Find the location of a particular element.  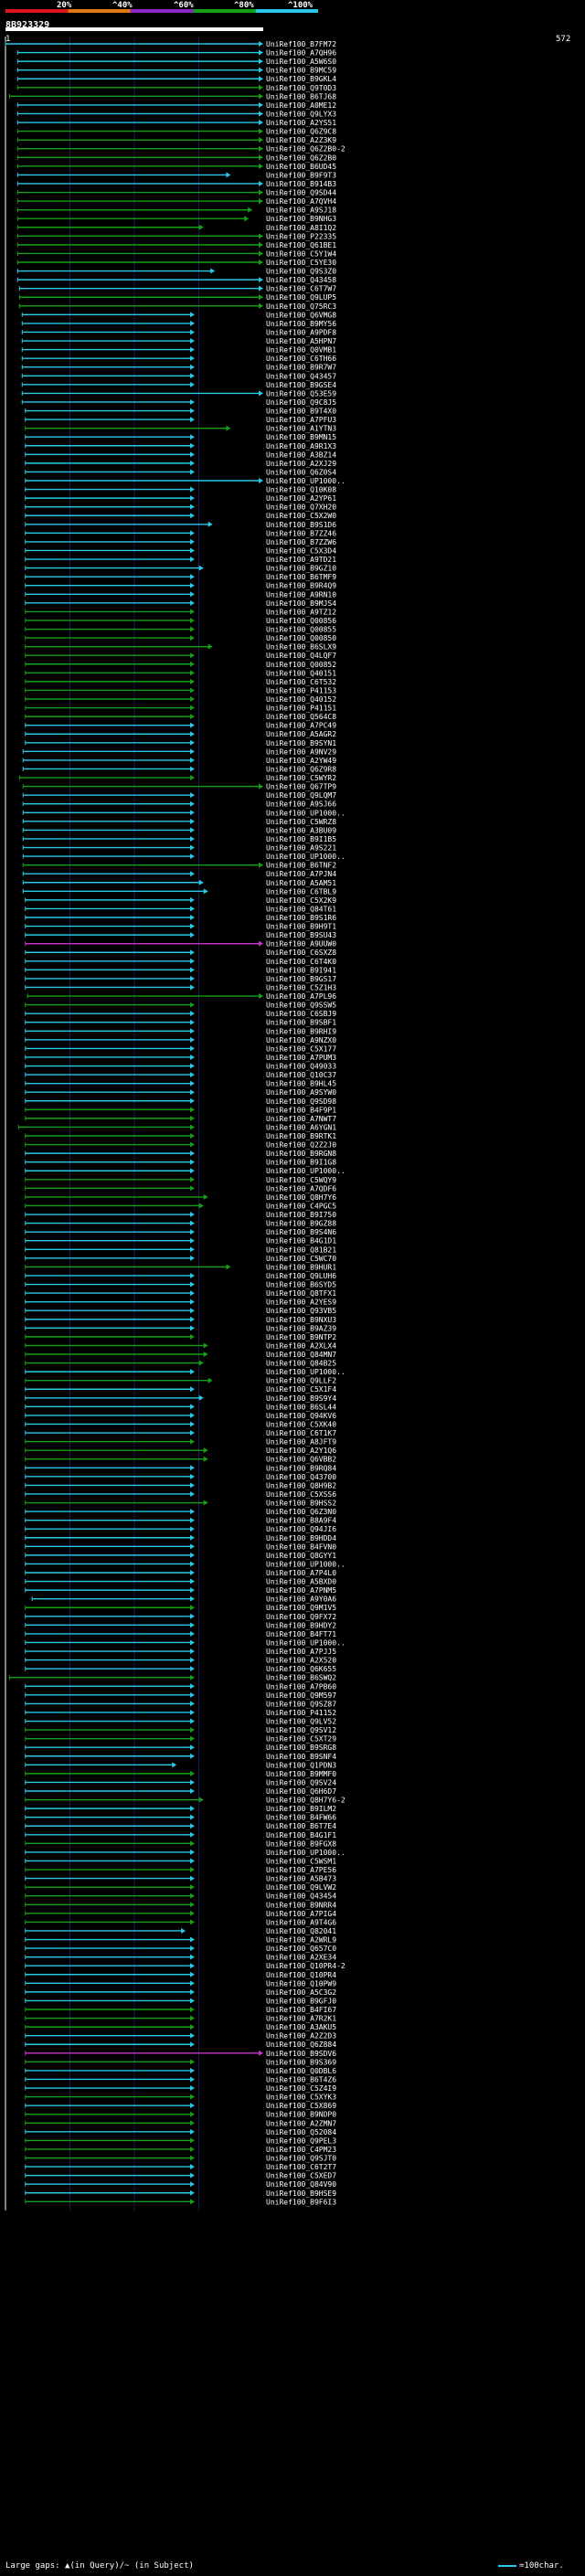

hit-label: UniRef100_C5WC70 is located at coordinates (301, 1259).